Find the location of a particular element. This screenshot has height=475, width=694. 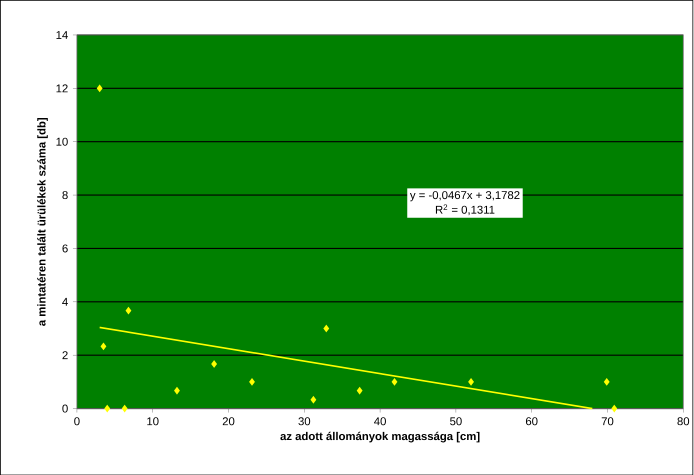

y-tick-label: 2 is located at coordinates (65, 355).